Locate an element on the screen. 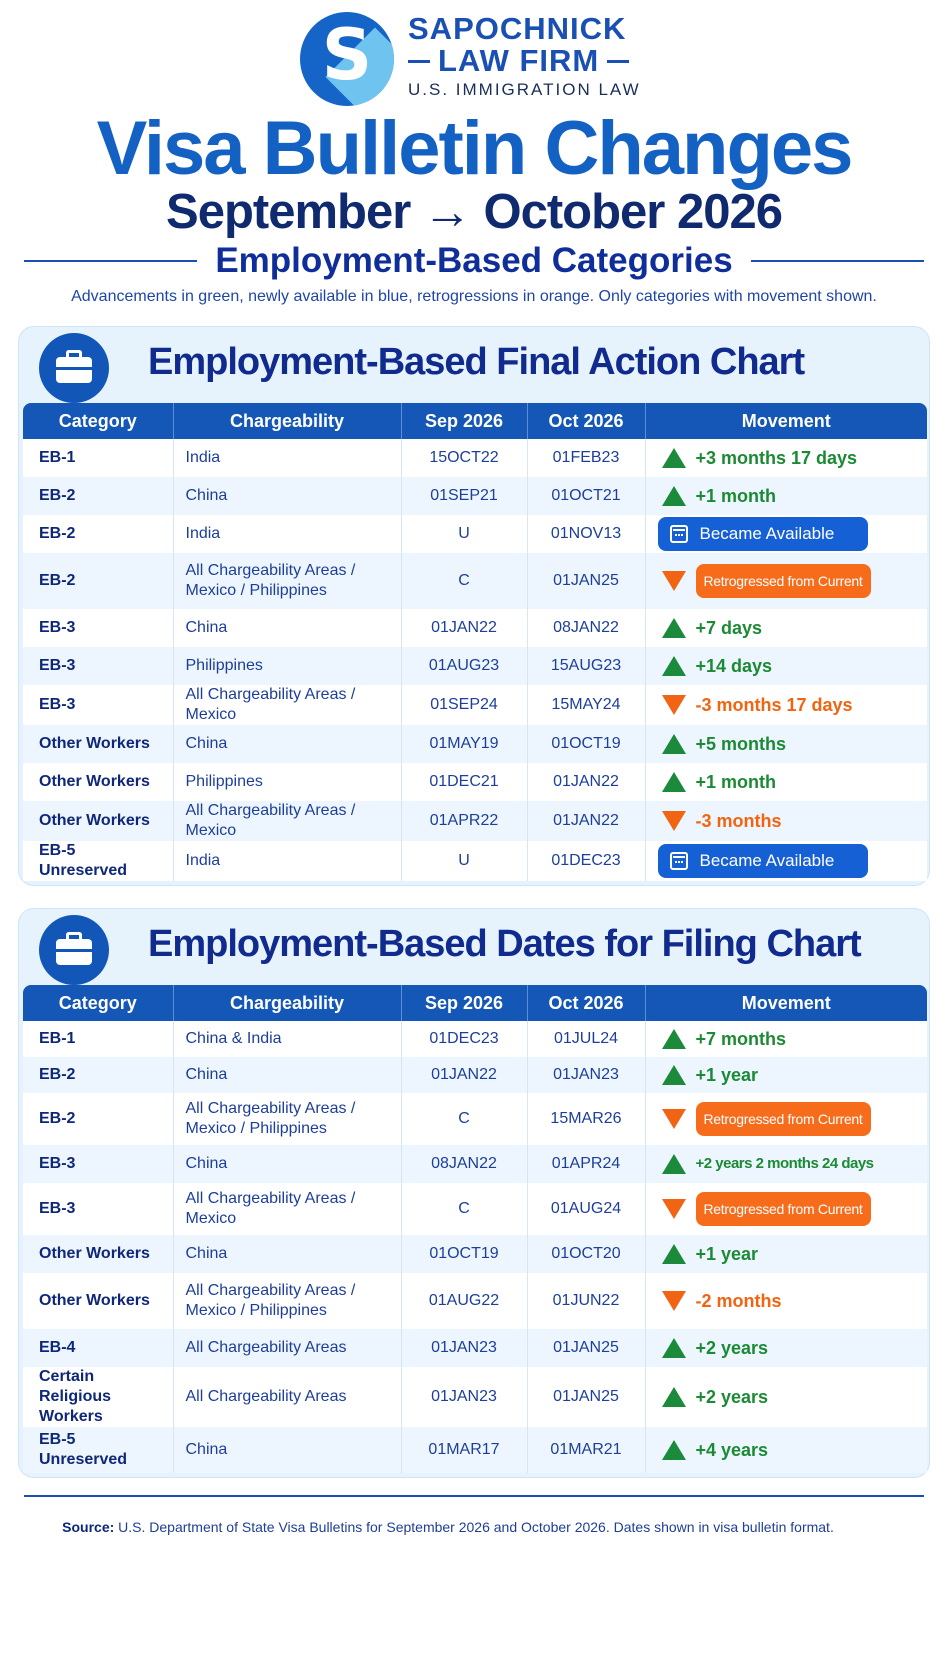  firm-tagline: U.S. IMMIGRATION LAW is located at coordinates (524, 89).